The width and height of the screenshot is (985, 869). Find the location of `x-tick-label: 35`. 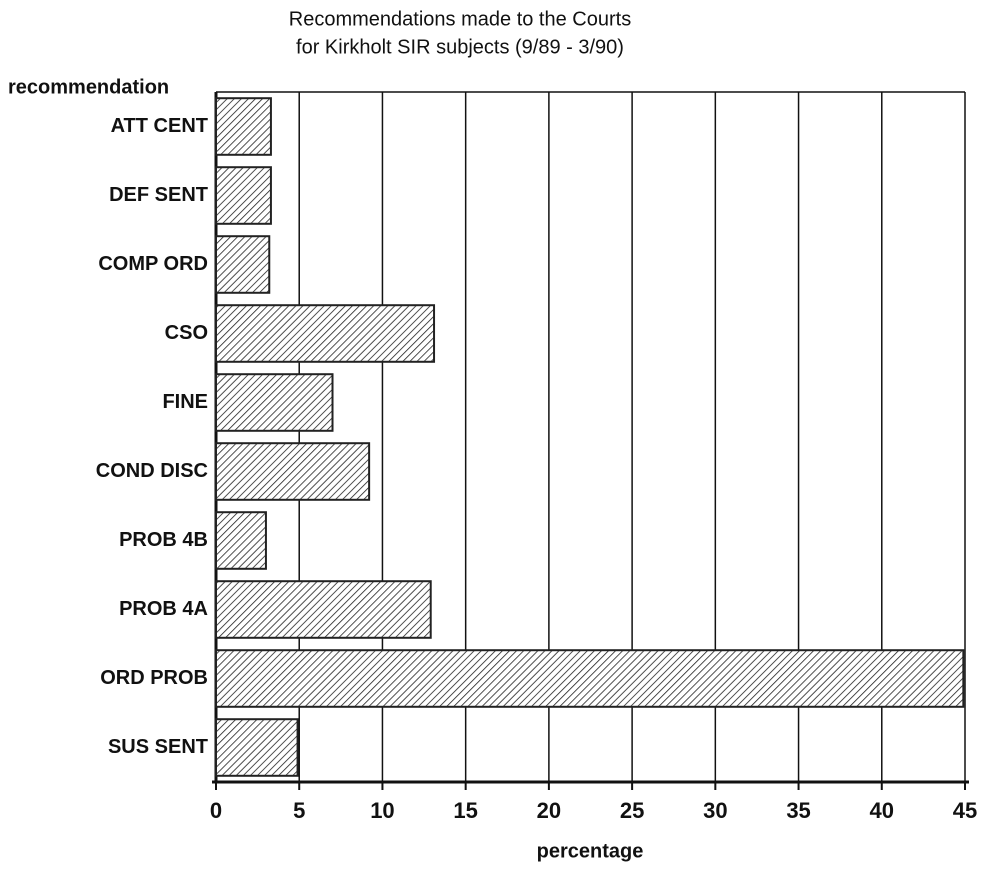

x-tick-label: 35 is located at coordinates (798, 810).